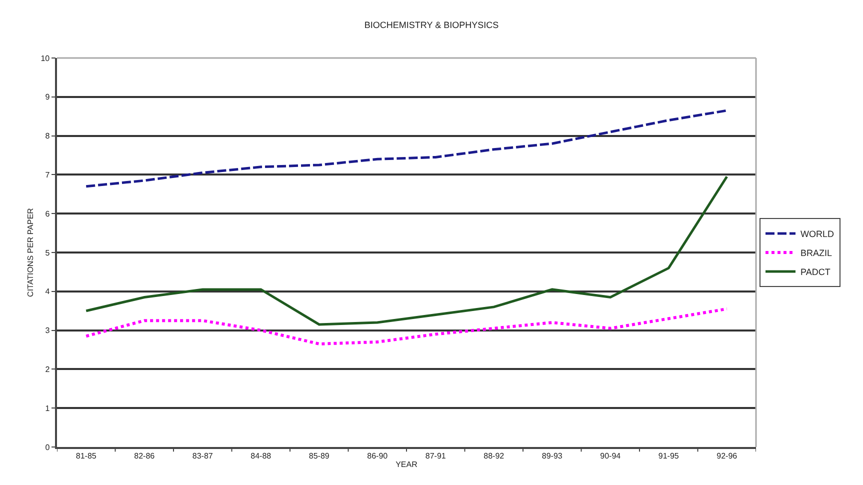 The image size is (863, 485). What do you see at coordinates (261, 455) in the screenshot?
I see `x-tick-label: 84-88` at bounding box center [261, 455].